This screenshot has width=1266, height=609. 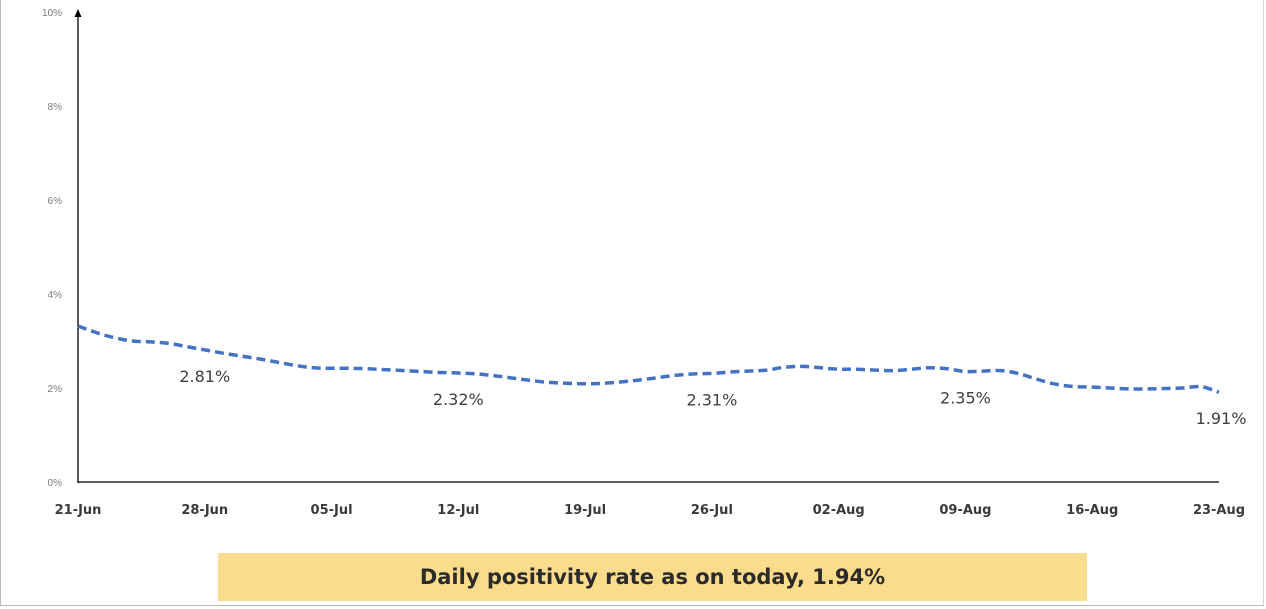 I want to click on y-tick-labels: 0% 2% 4% 6% 8% 10%, so click(x=52, y=248).